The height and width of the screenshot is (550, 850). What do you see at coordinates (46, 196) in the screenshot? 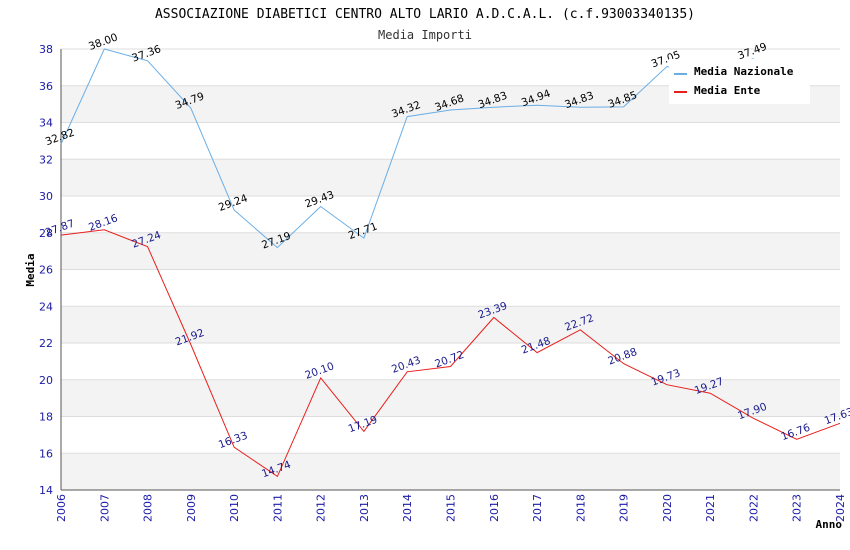
I see `y-tick-label: 30` at bounding box center [46, 196].